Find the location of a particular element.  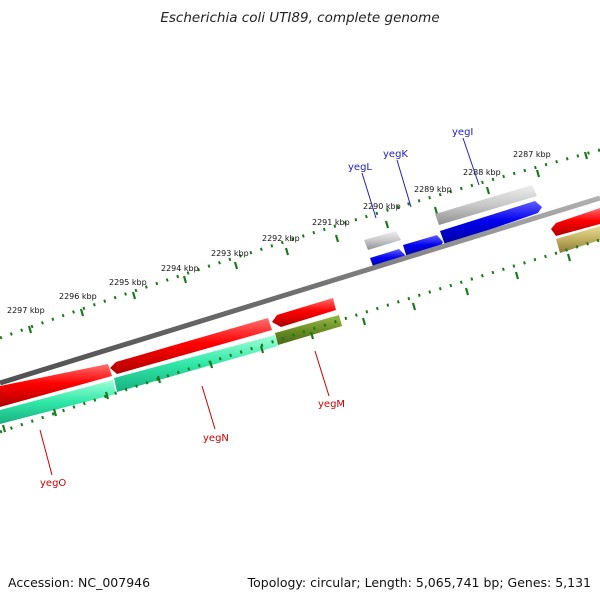

gene-label-yegN: yegN is located at coordinates (216, 438).